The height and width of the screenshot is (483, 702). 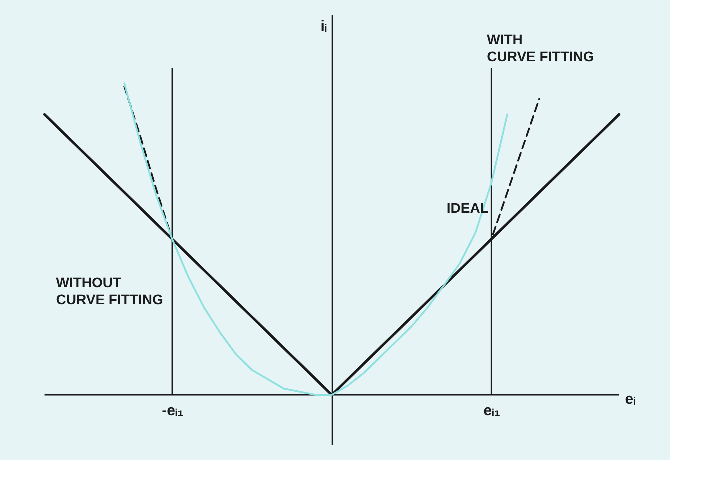 What do you see at coordinates (324, 26) in the screenshot?
I see `y-axis-title: iᵢ` at bounding box center [324, 26].